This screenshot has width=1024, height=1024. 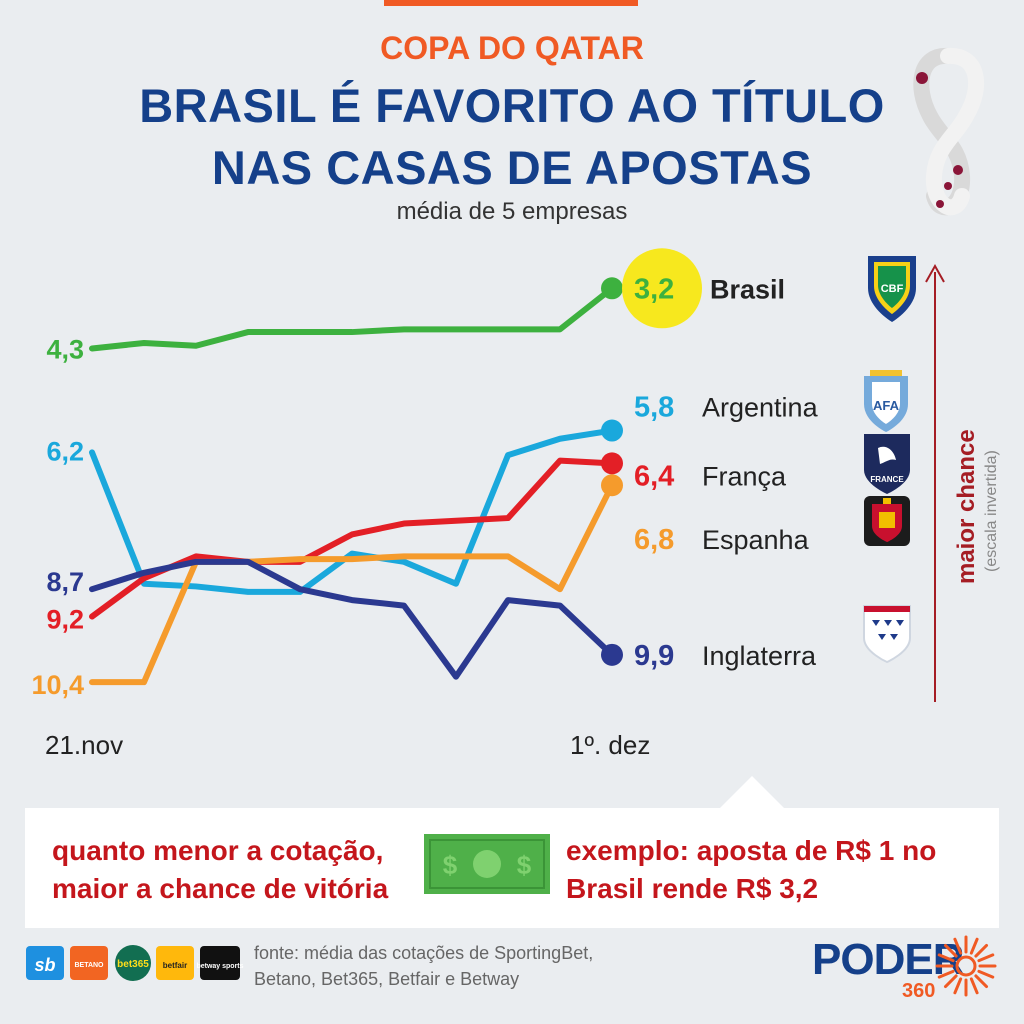 I want to click on brand-logo-sub: 360, so click(x=919, y=991).